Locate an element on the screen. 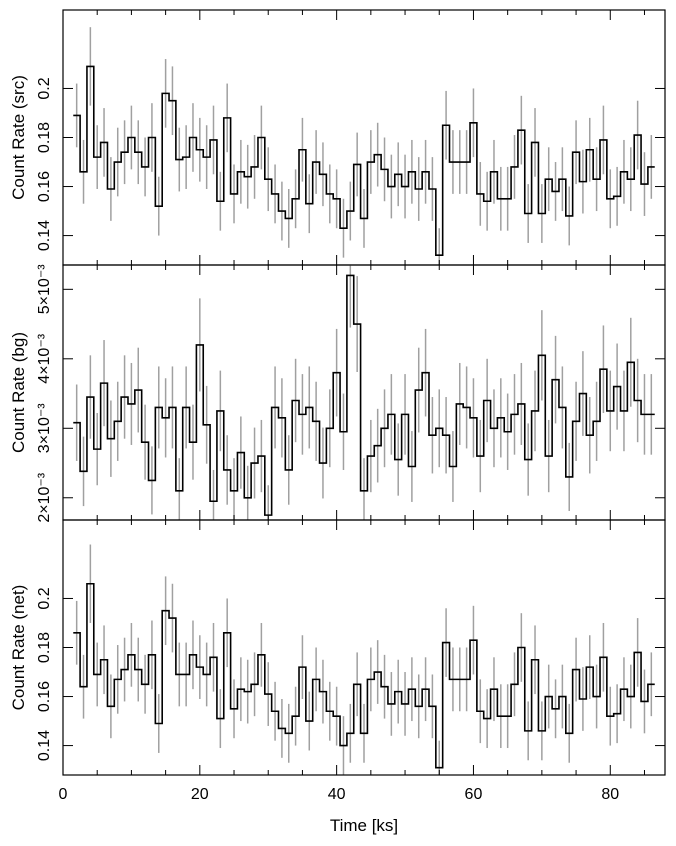 This screenshot has width=676, height=846. y-tick-label: 3×10⁻³ is located at coordinates (44, 428).